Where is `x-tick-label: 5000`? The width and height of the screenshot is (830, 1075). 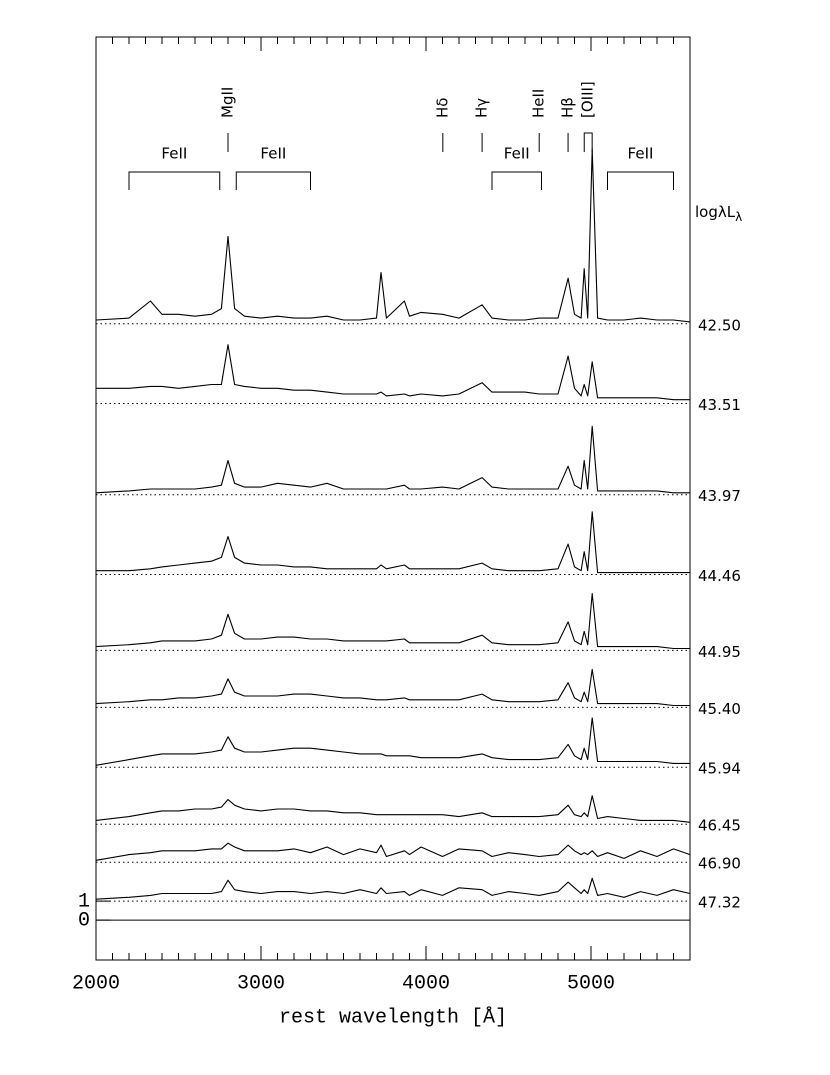
x-tick-label: 5000 is located at coordinates (591, 983).